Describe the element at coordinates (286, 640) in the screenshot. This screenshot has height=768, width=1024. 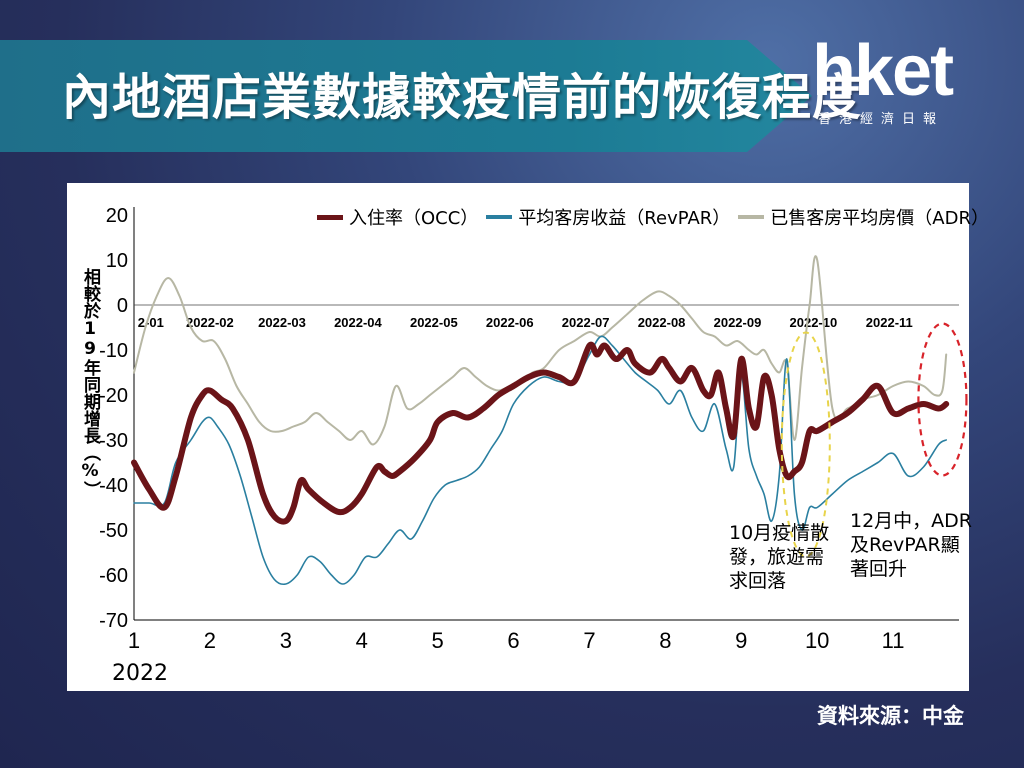
I see `x-tick-label: 3` at that location.